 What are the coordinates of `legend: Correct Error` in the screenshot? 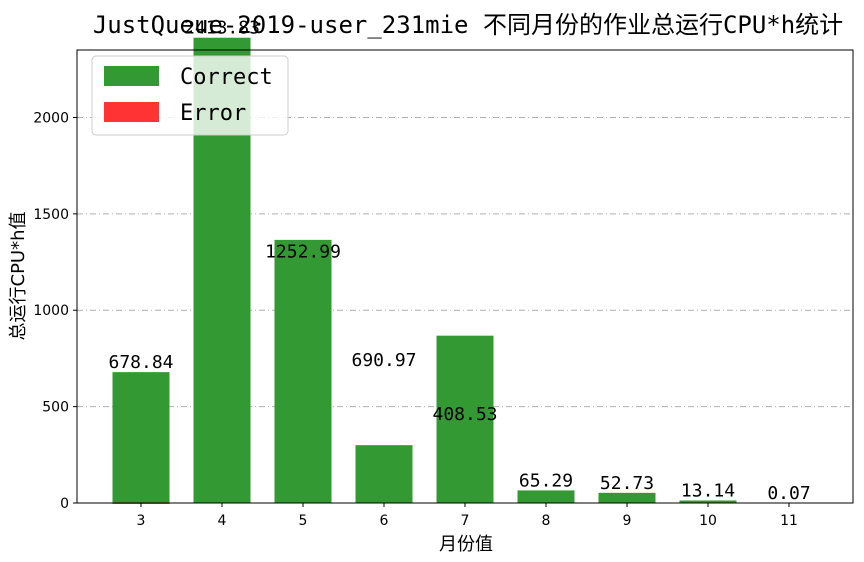 It's located at (190, 95).